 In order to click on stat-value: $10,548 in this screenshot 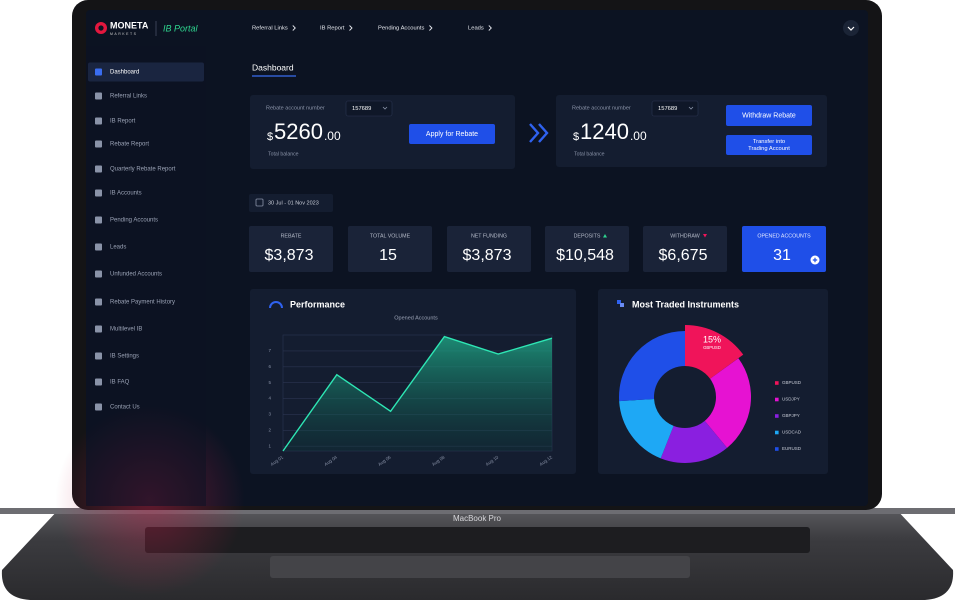, I will do `click(585, 255)`.